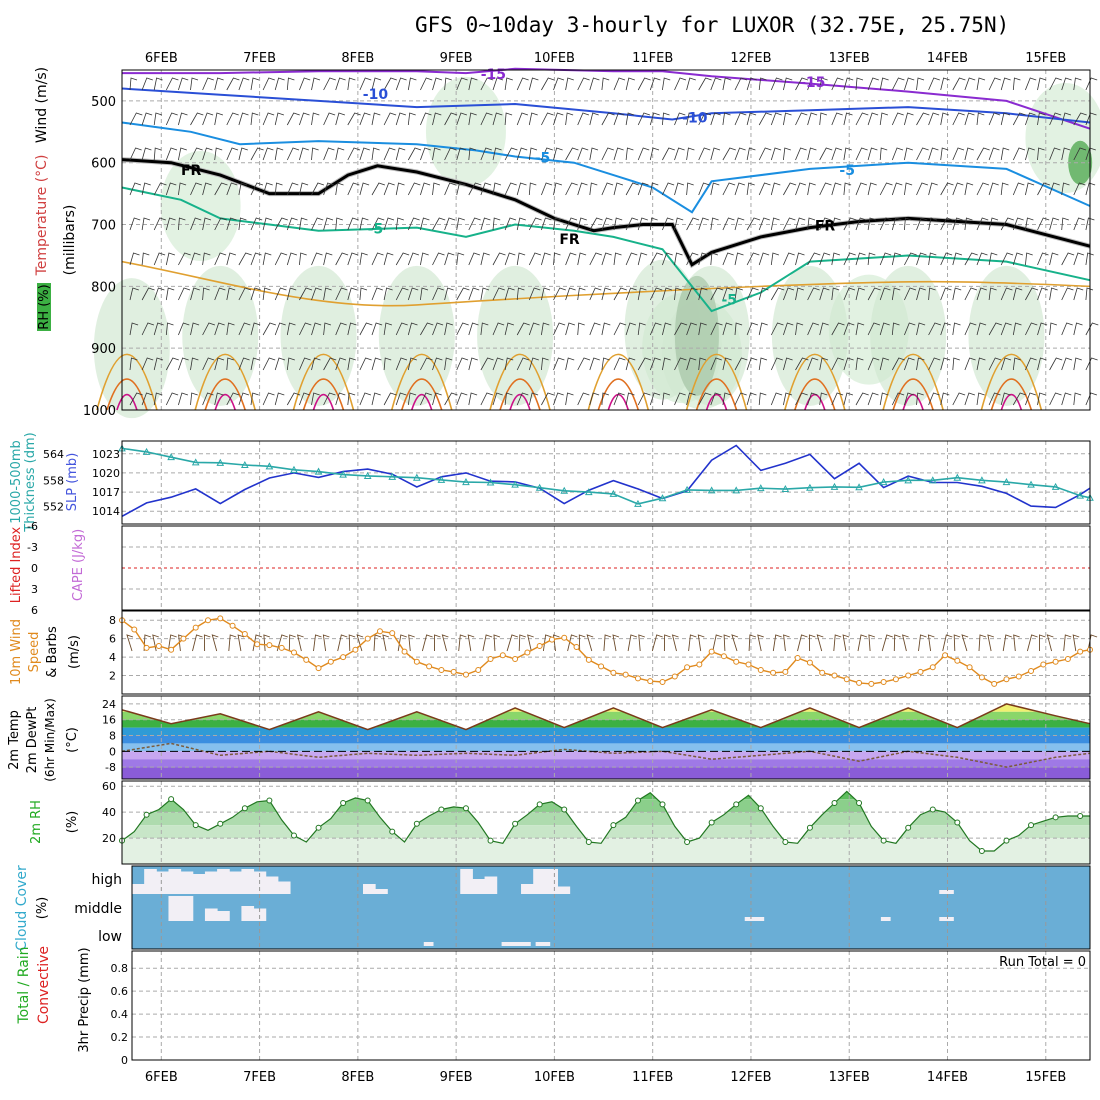 The image size is (1100, 1100). Describe the element at coordinates (456, 58) in the screenshot. I see `x-tick-label-top: 9FEB` at that location.